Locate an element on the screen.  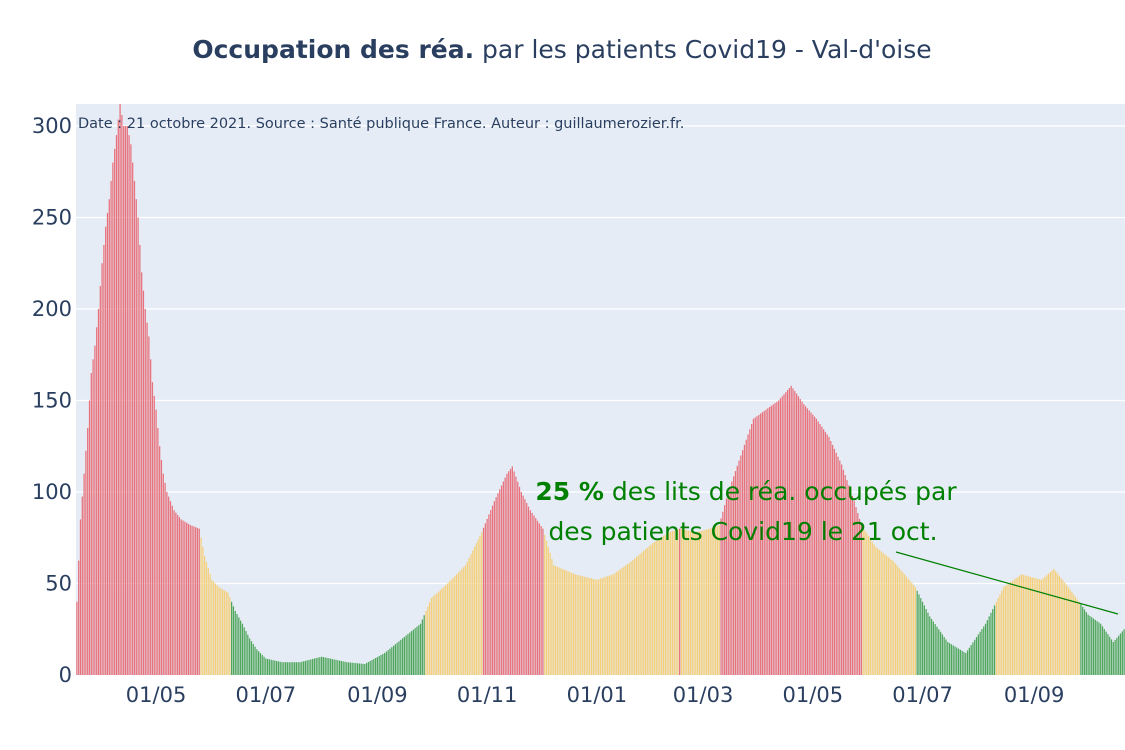
x-tick-label: 01/11 is located at coordinates (487, 695).